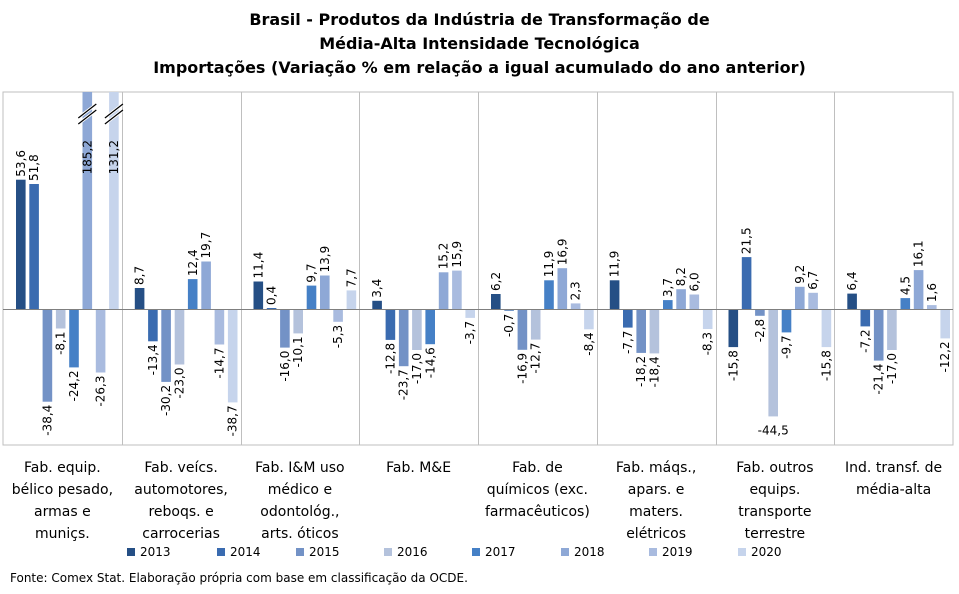 Image resolution: width=959 pixels, height=594 pixels. What do you see at coordinates (537, 490) in the screenshot?
I see `category-label: Fab. de químicos (exc. farmacêuticos)` at bounding box center [537, 490].